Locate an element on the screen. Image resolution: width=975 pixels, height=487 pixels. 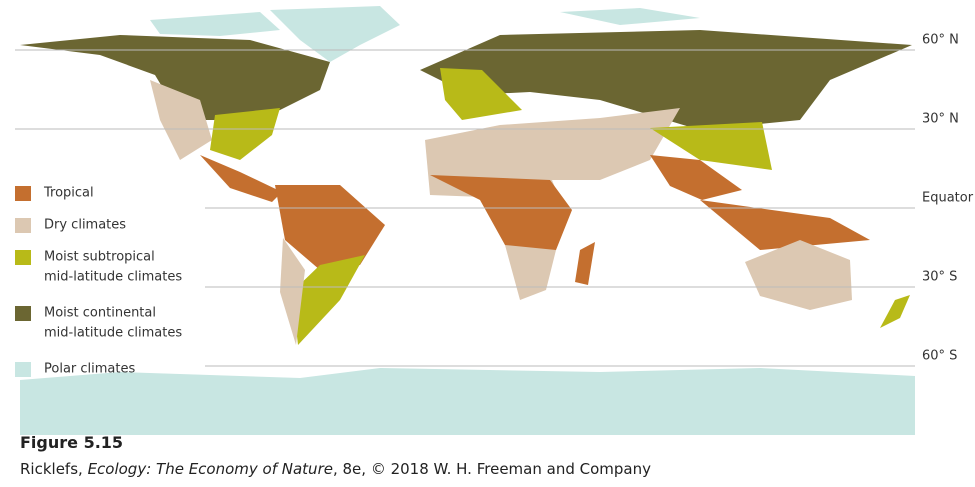
latitude-label: 30° S is located at coordinates (939, 277).